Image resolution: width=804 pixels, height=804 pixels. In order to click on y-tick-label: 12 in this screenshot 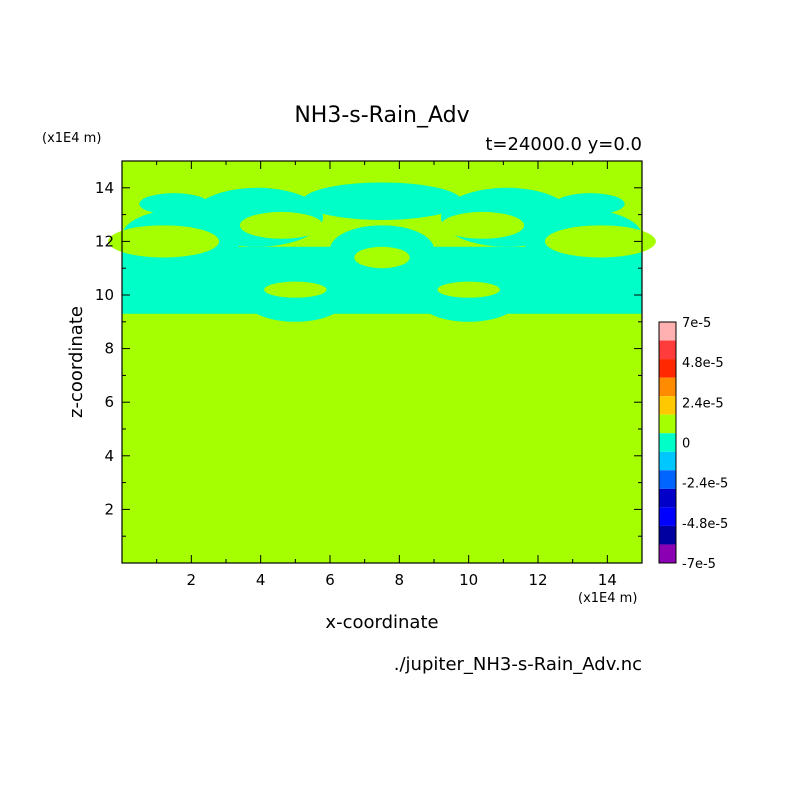, I will do `click(104, 241)`.